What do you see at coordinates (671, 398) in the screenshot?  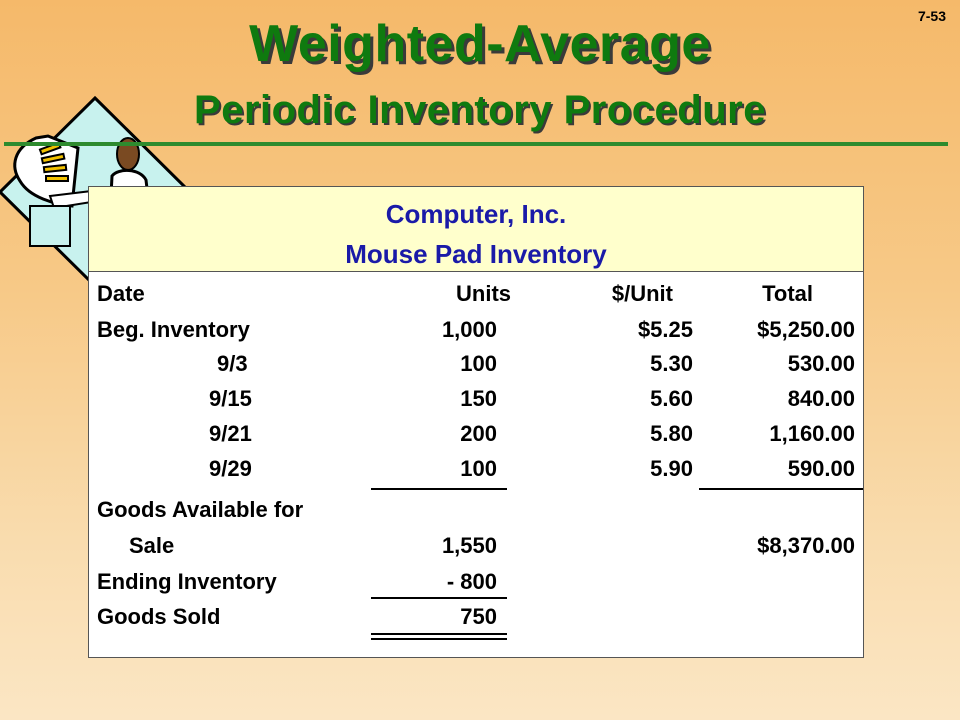 I see `row-unit-cost: 5.60` at bounding box center [671, 398].